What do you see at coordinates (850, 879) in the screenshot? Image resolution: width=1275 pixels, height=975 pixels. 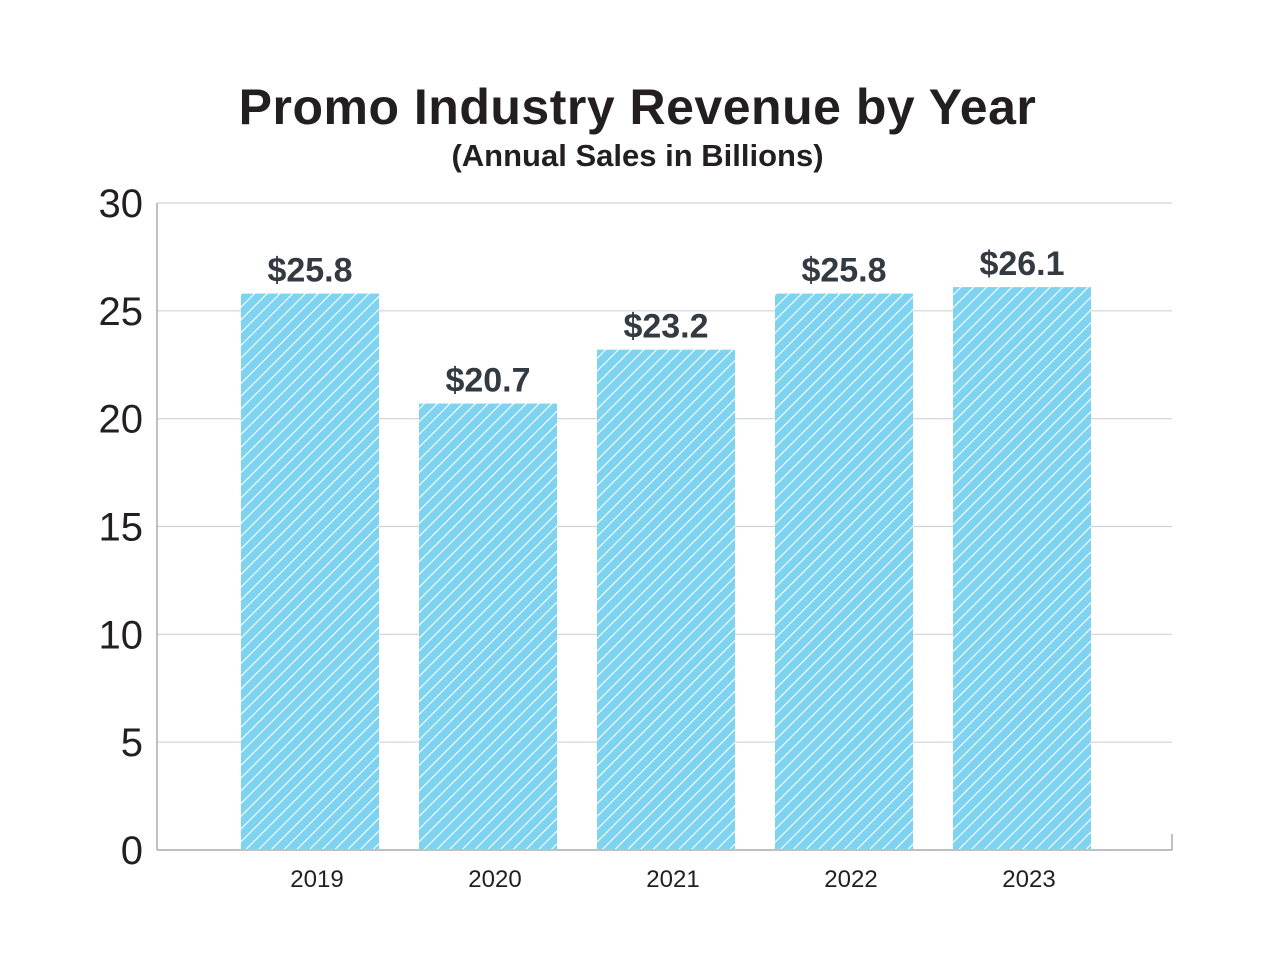 I see `x-tick-label-2022: 2022` at bounding box center [850, 879].